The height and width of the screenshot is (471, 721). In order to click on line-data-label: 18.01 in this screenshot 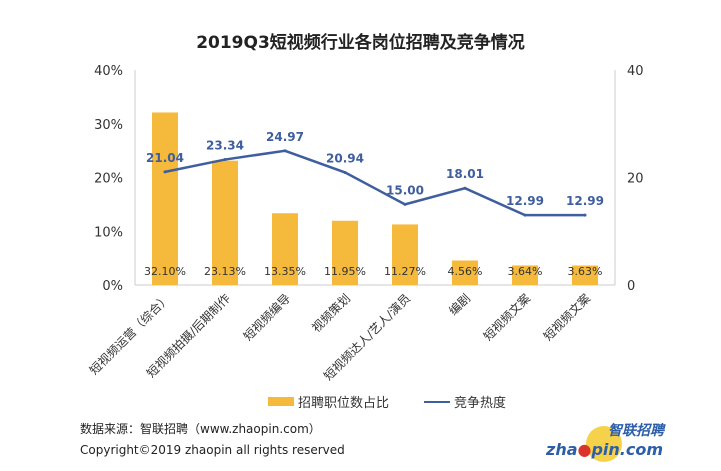, I will do `click(465, 174)`.